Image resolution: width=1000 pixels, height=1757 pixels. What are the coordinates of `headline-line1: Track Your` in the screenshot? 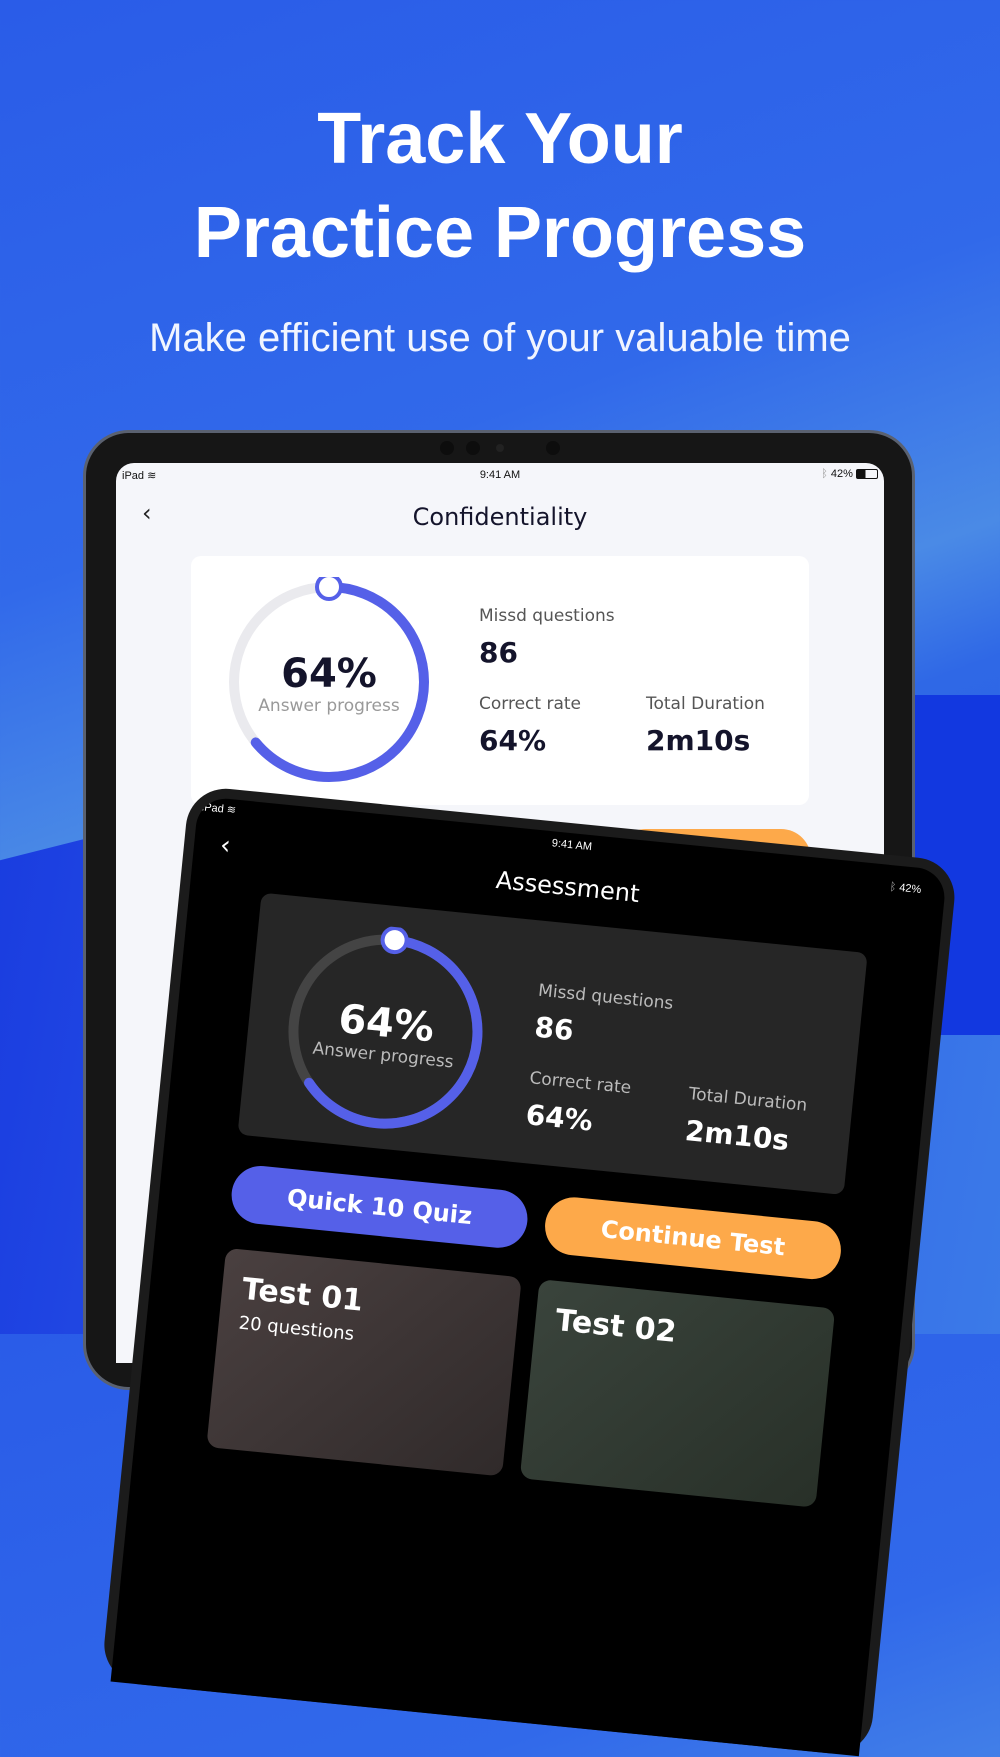 It's located at (500, 139).